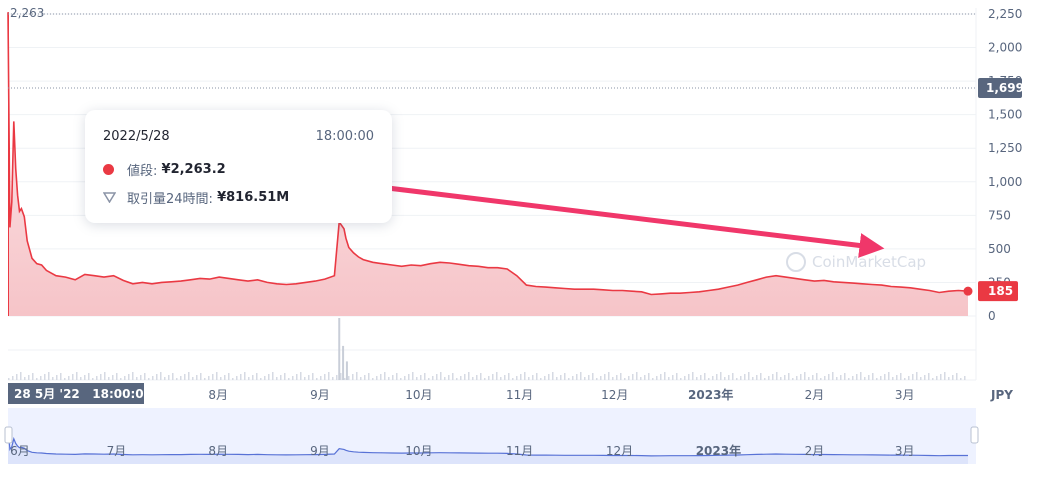  Describe the element at coordinates (1005, 88) in the screenshot. I see `high-price-badge-text: 1,699` at that location.